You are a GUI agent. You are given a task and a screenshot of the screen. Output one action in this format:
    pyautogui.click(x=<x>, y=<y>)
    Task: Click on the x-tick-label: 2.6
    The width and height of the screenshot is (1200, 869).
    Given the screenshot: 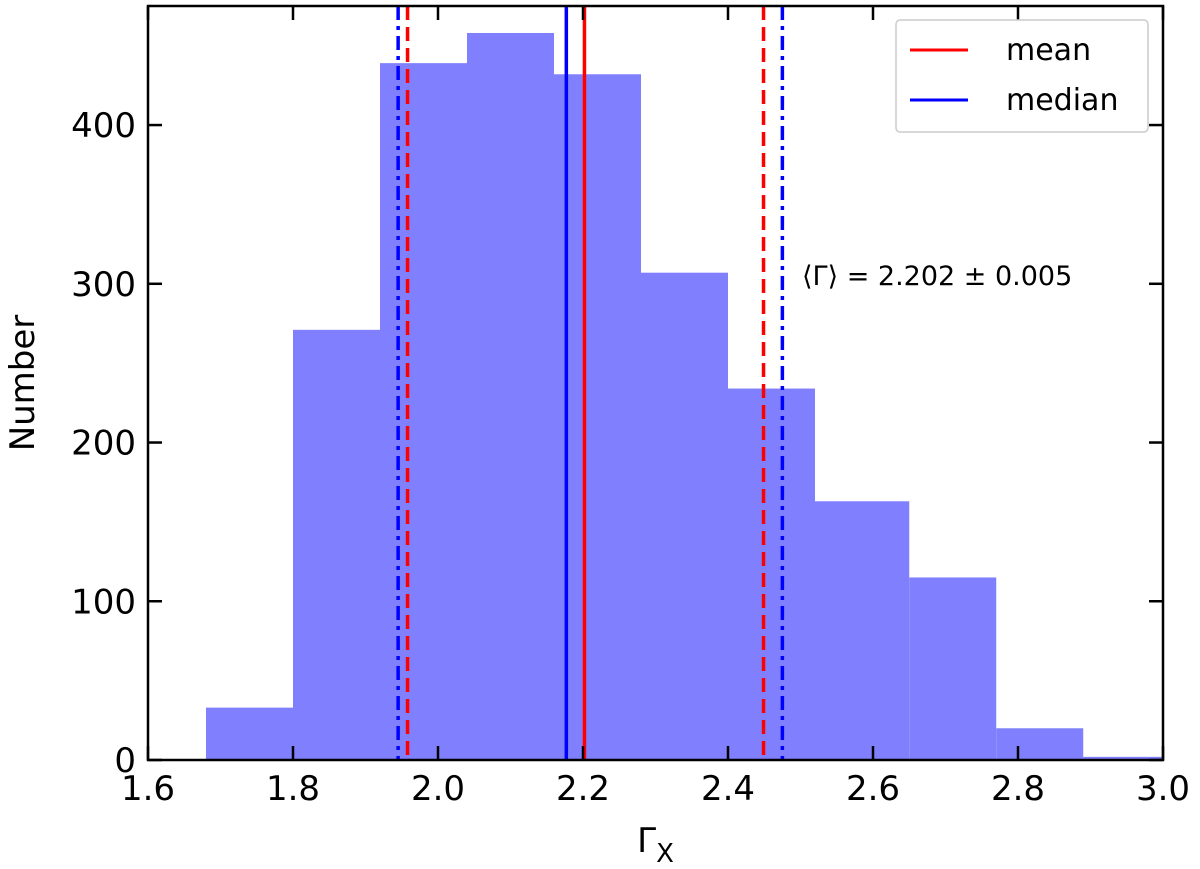 What is the action you would take?
    pyautogui.click(x=873, y=789)
    